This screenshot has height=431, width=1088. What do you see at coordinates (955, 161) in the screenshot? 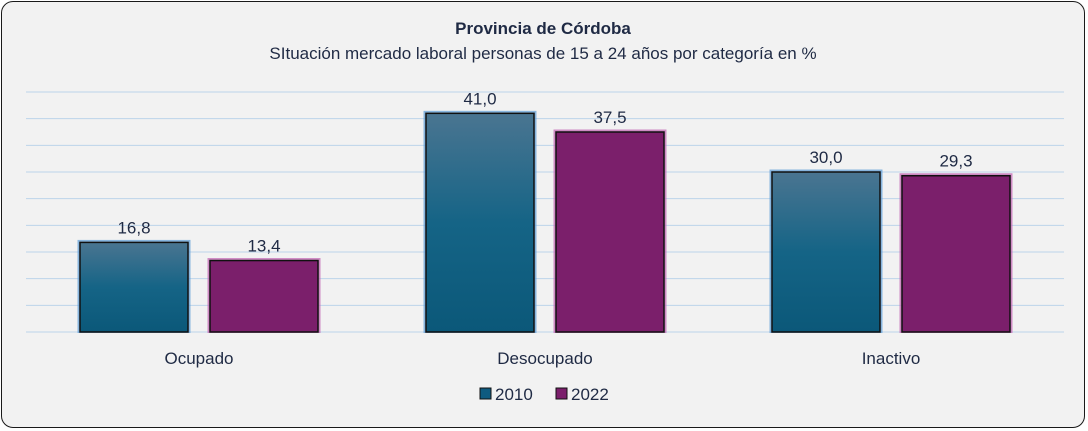
I see `data-label: 29,3` at bounding box center [955, 161].